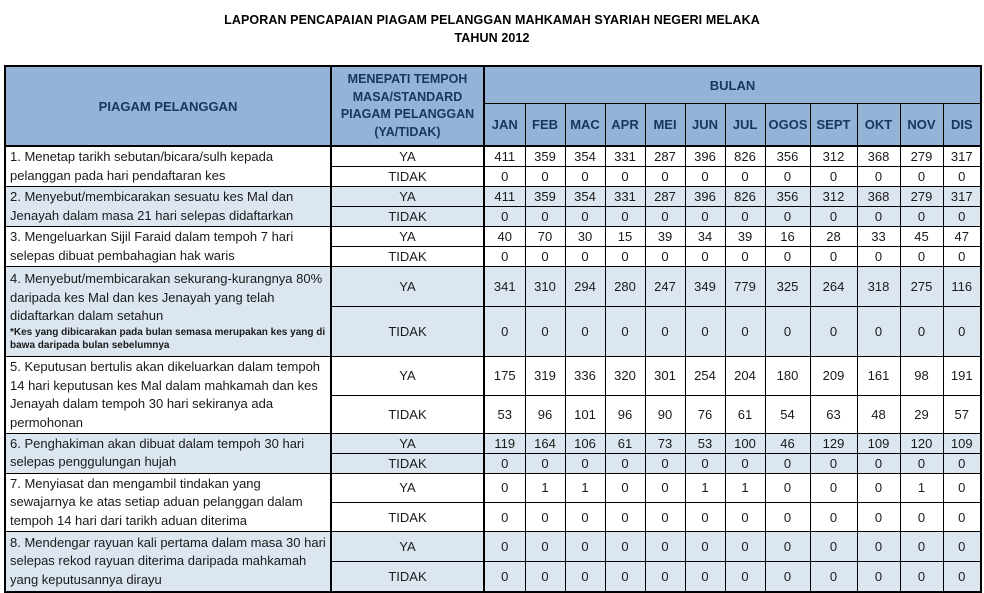  I want to click on value-cell: 57, so click(962, 414).